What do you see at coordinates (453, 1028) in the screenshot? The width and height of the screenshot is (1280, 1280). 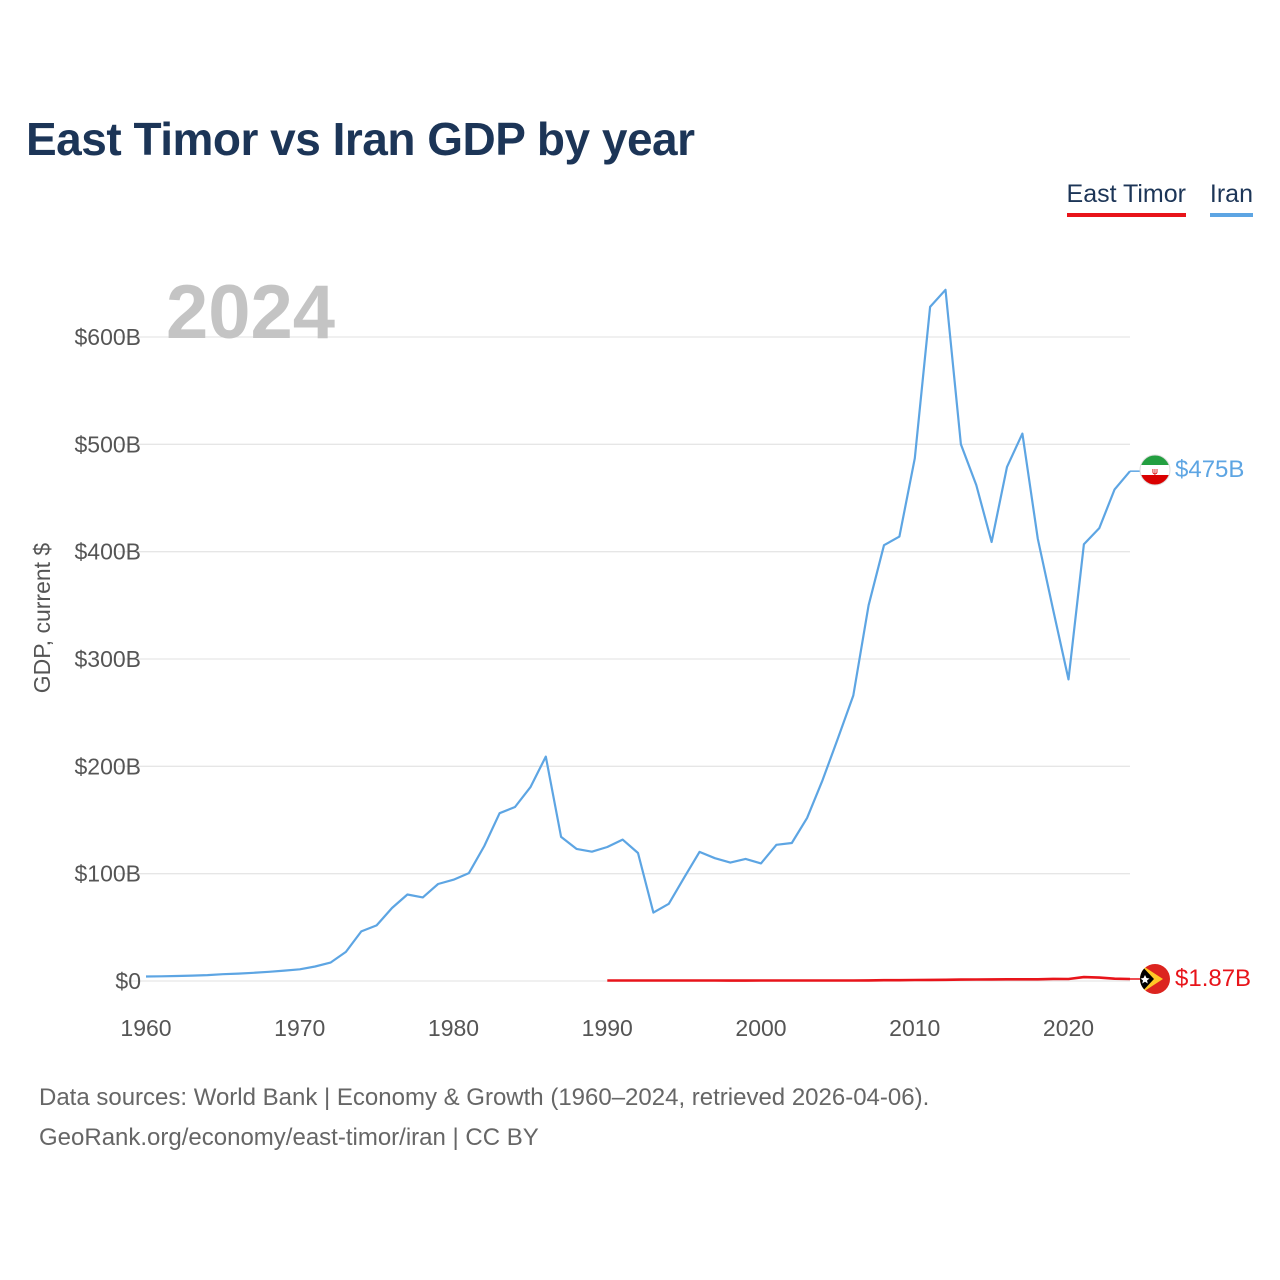 I see `x-tick-label: 1980` at bounding box center [453, 1028].